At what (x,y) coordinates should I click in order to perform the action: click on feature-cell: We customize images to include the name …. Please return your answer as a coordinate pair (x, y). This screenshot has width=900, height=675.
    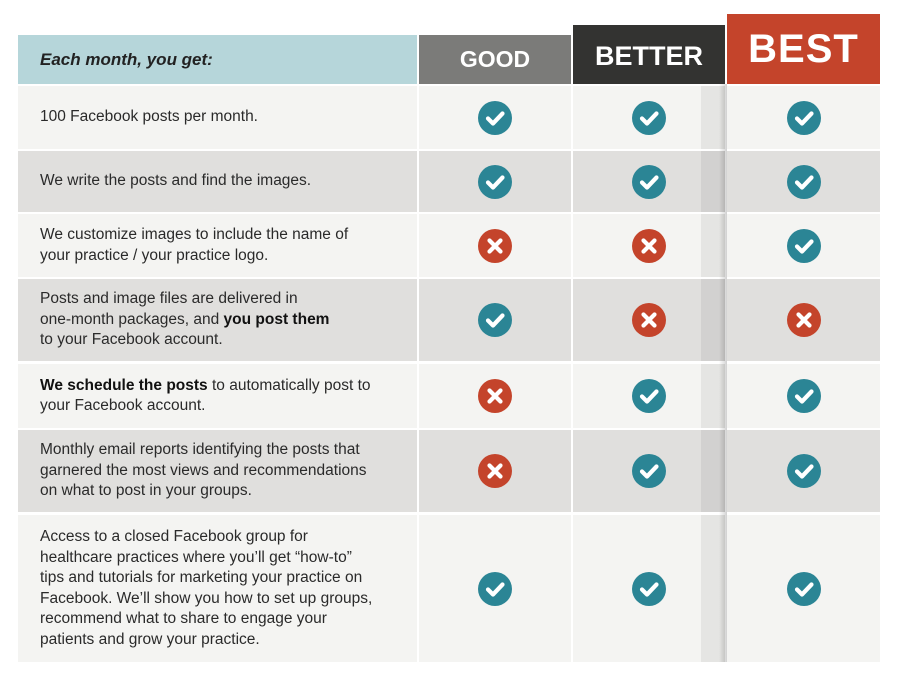
    Looking at the image, I should click on (217, 245).